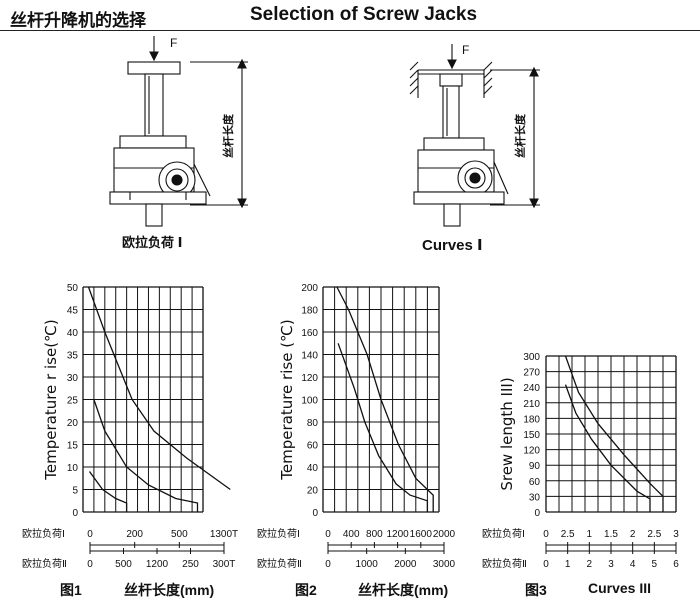 This screenshot has height=615, width=700. Describe the element at coordinates (507, 433) in the screenshot. I see `y-axis-label: Srew length III)` at that location.